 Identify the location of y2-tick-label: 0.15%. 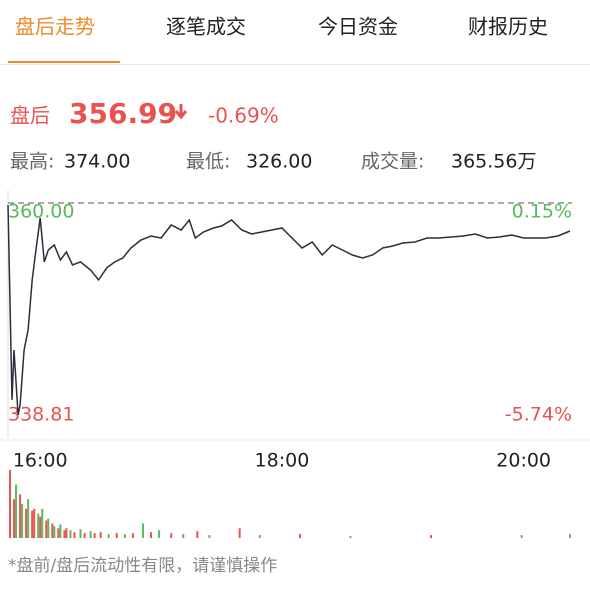
(542, 212).